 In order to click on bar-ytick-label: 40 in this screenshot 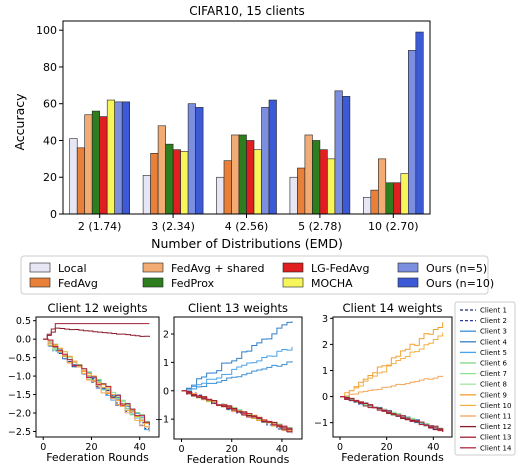, I will do `click(50, 140)`.